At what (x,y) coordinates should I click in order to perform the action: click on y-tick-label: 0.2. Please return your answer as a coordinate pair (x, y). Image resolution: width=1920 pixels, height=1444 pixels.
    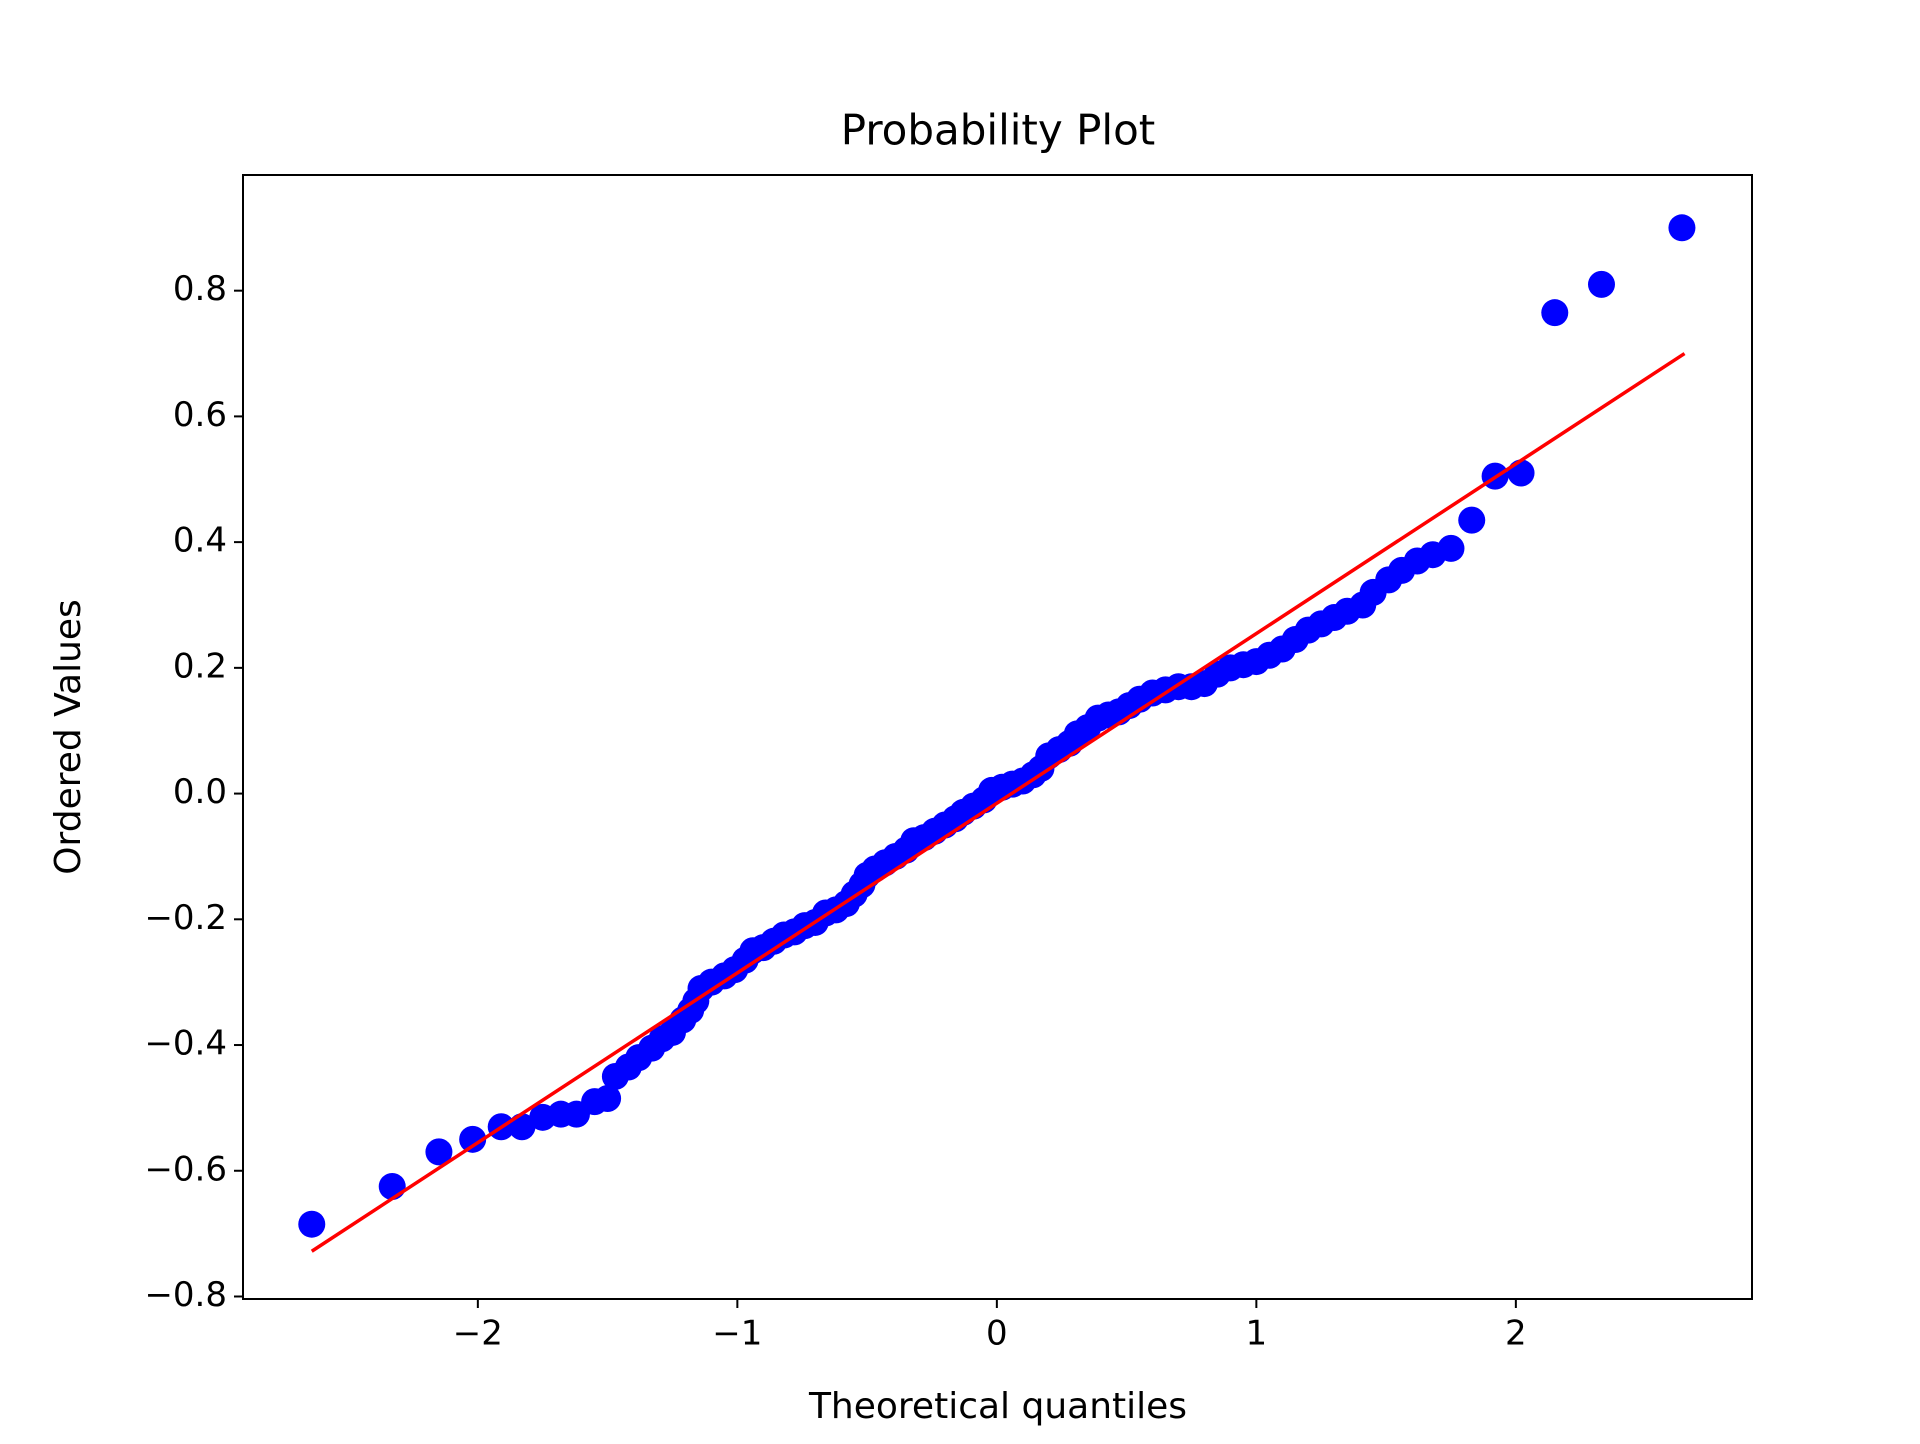
    Looking at the image, I should click on (200, 666).